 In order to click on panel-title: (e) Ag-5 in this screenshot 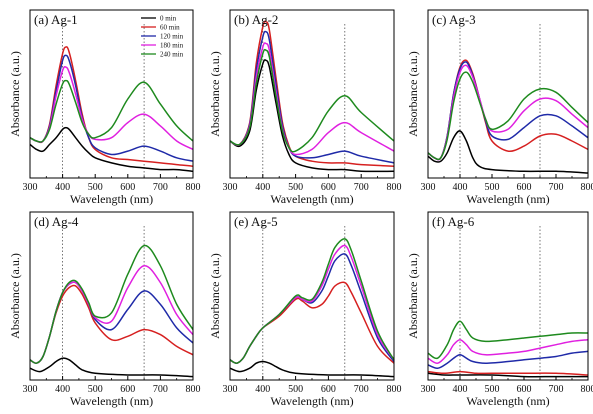, I will do `click(256, 221)`.